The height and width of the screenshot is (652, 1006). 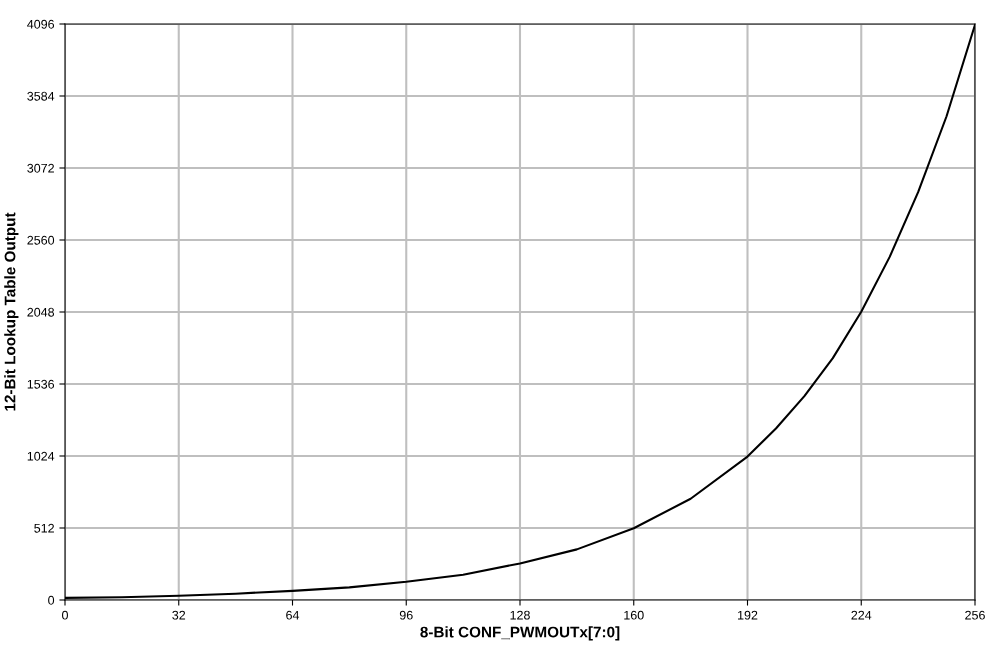 What do you see at coordinates (41, 24) in the screenshot?
I see `y-tick-label: 4096` at bounding box center [41, 24].